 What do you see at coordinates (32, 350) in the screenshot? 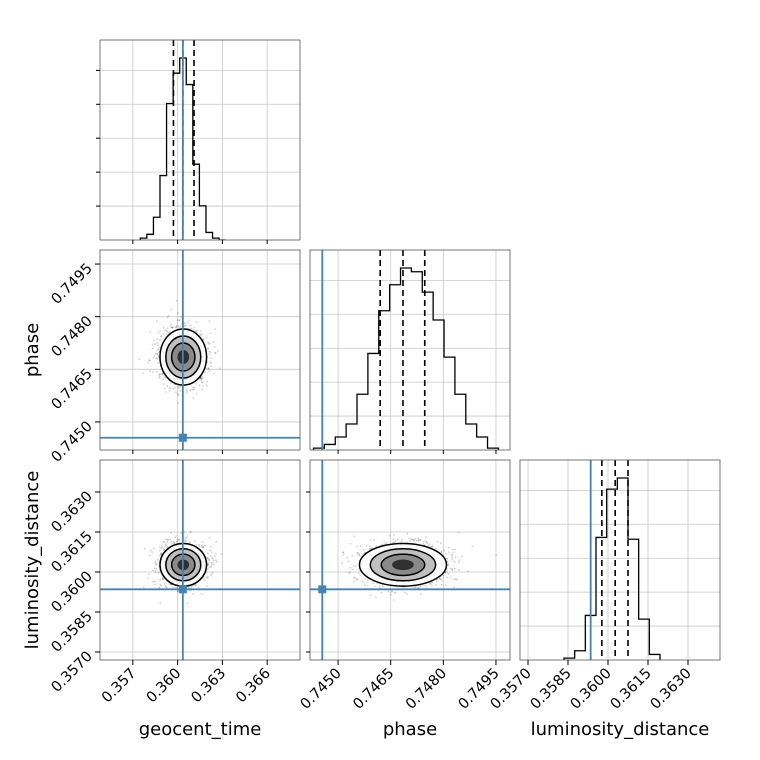
I see `y-axis-label-phase: phase` at bounding box center [32, 350].